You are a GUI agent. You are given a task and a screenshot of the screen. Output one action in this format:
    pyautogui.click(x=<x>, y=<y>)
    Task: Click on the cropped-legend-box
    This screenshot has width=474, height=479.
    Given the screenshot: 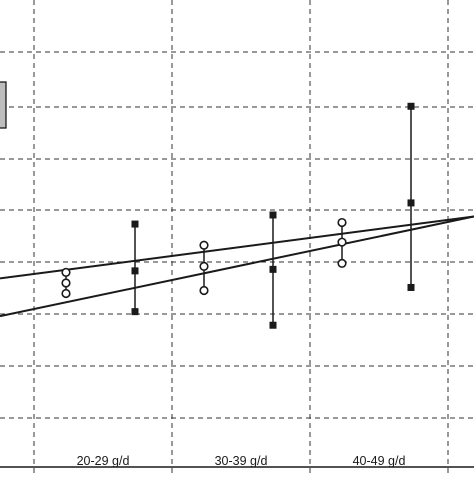 What is the action you would take?
    pyautogui.click(x=3, y=105)
    